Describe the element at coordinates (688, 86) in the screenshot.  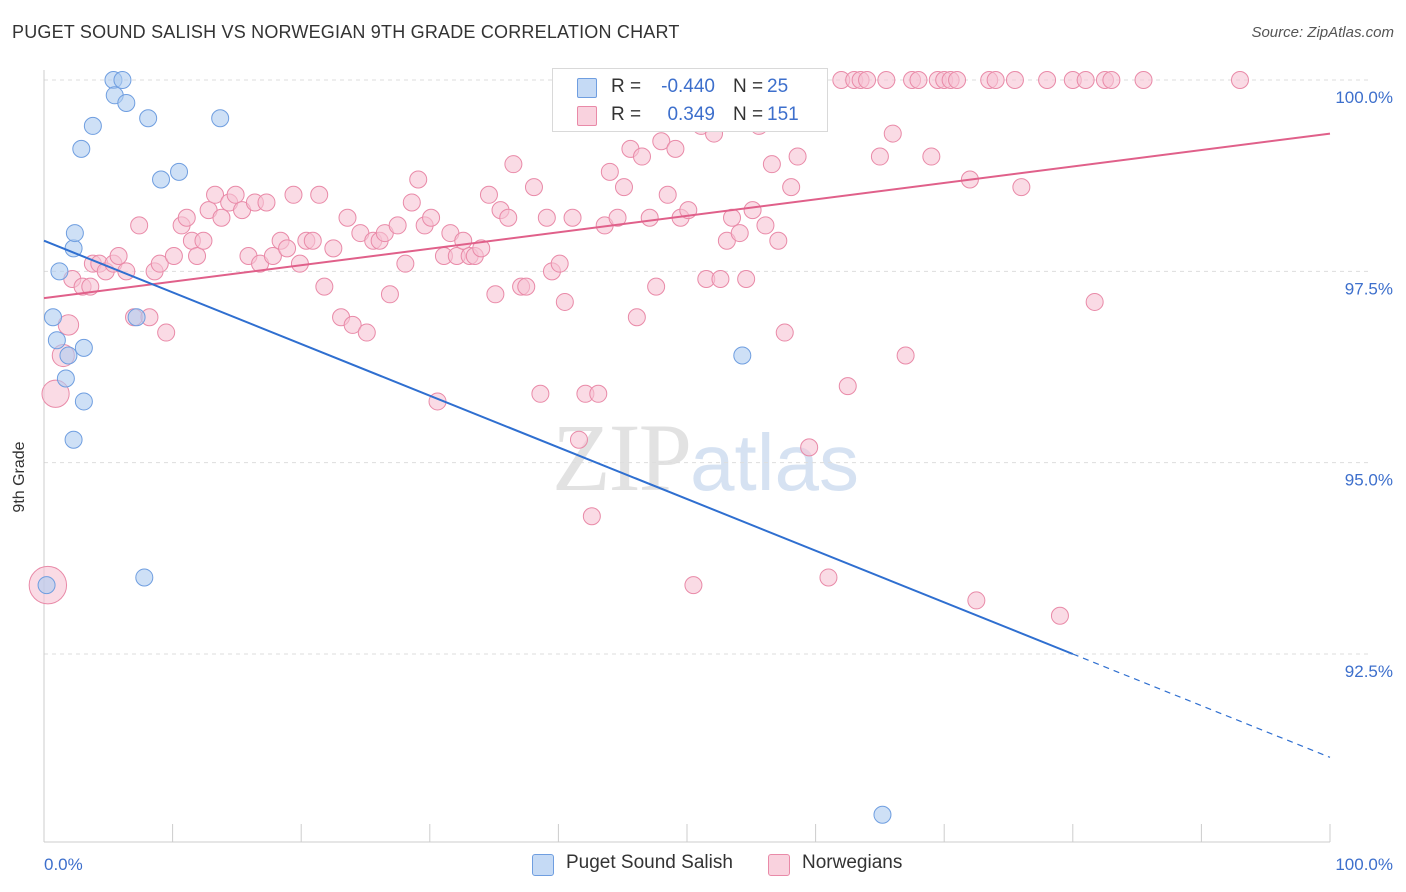
I see `salish-r-value: -0.440` at that location.